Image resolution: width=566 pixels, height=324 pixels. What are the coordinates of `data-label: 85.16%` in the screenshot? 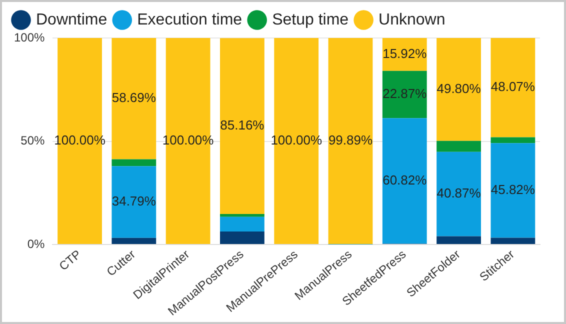 It's located at (242, 125).